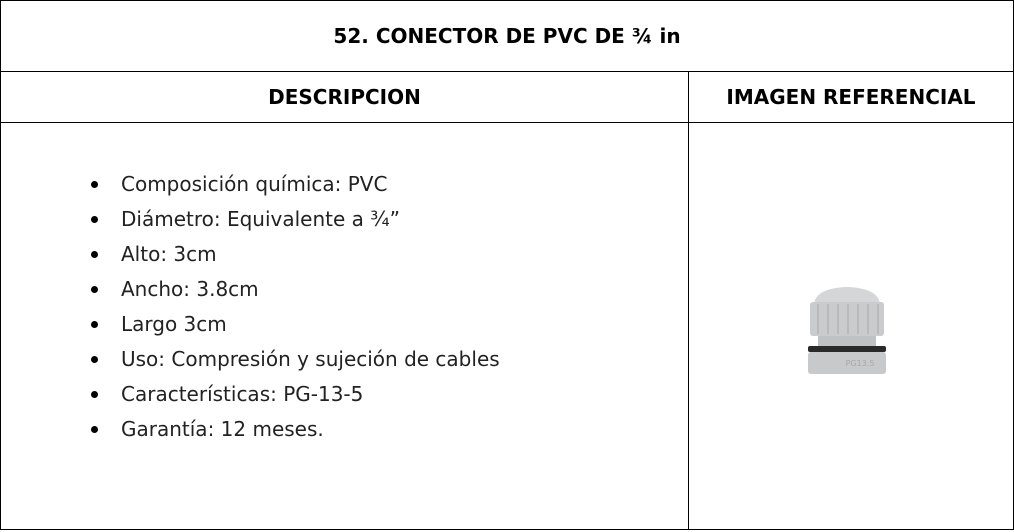 This screenshot has height=532, width=1014. What do you see at coordinates (336, 184) in the screenshot?
I see `list-item: Composición química: PVC` at bounding box center [336, 184].